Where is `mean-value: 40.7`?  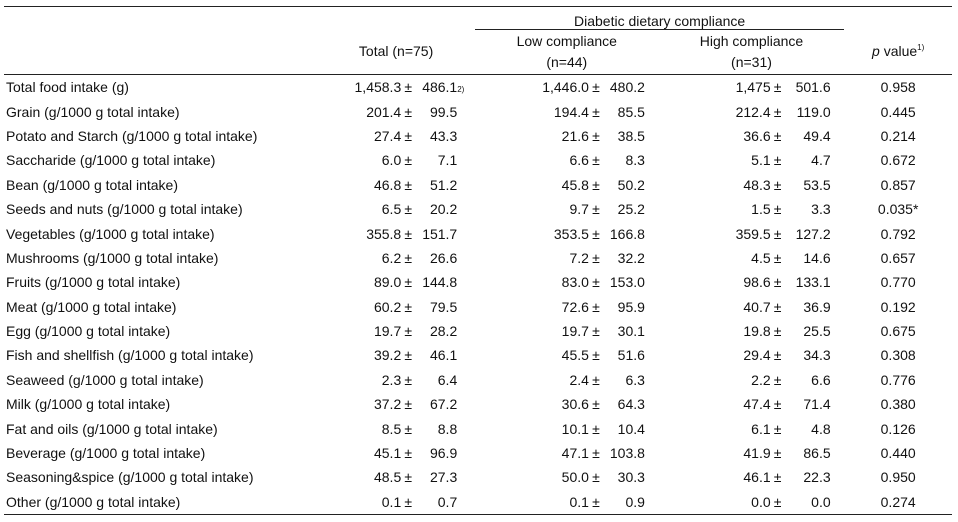 mean-value: 40.7 is located at coordinates (757, 306).